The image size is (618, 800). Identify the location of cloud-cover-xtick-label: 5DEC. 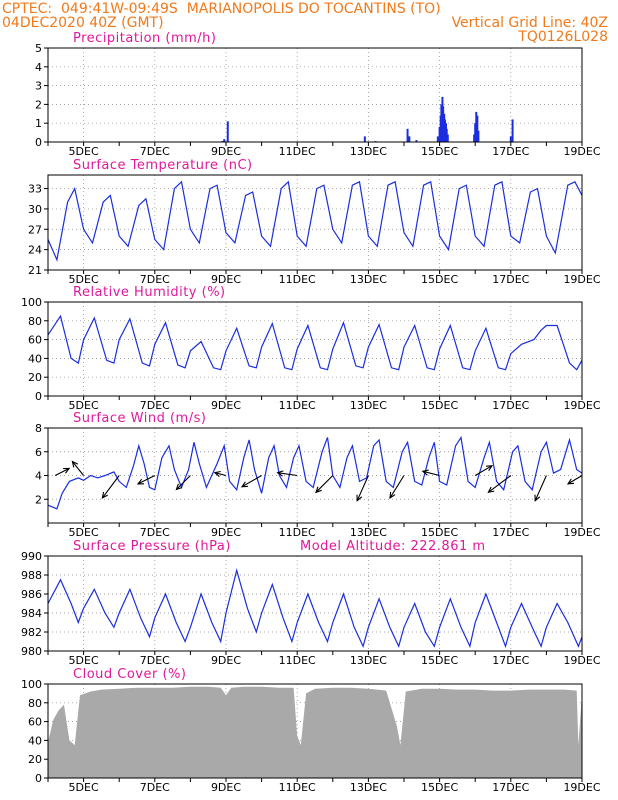
(84, 787).